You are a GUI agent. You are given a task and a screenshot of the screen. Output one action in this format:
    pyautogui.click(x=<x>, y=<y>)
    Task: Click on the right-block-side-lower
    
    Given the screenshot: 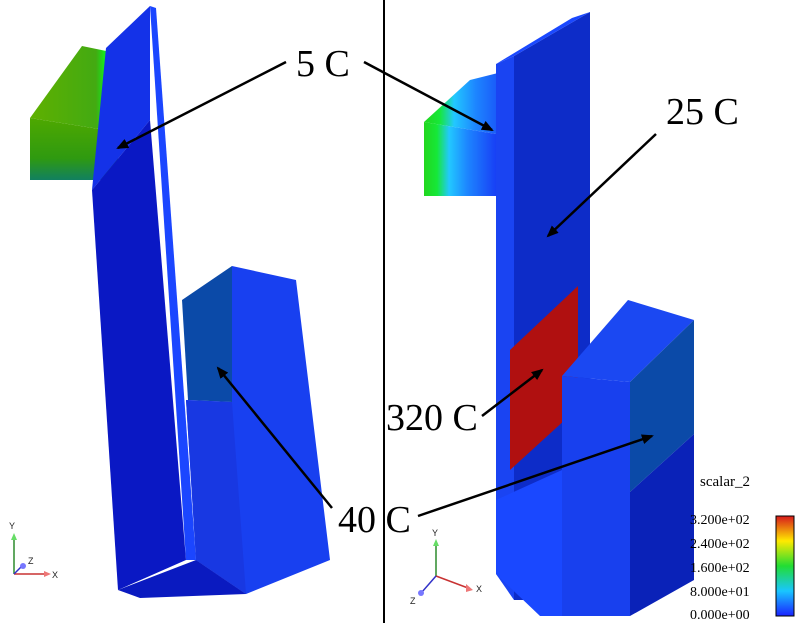 What is the action you would take?
    pyautogui.click(x=662, y=525)
    